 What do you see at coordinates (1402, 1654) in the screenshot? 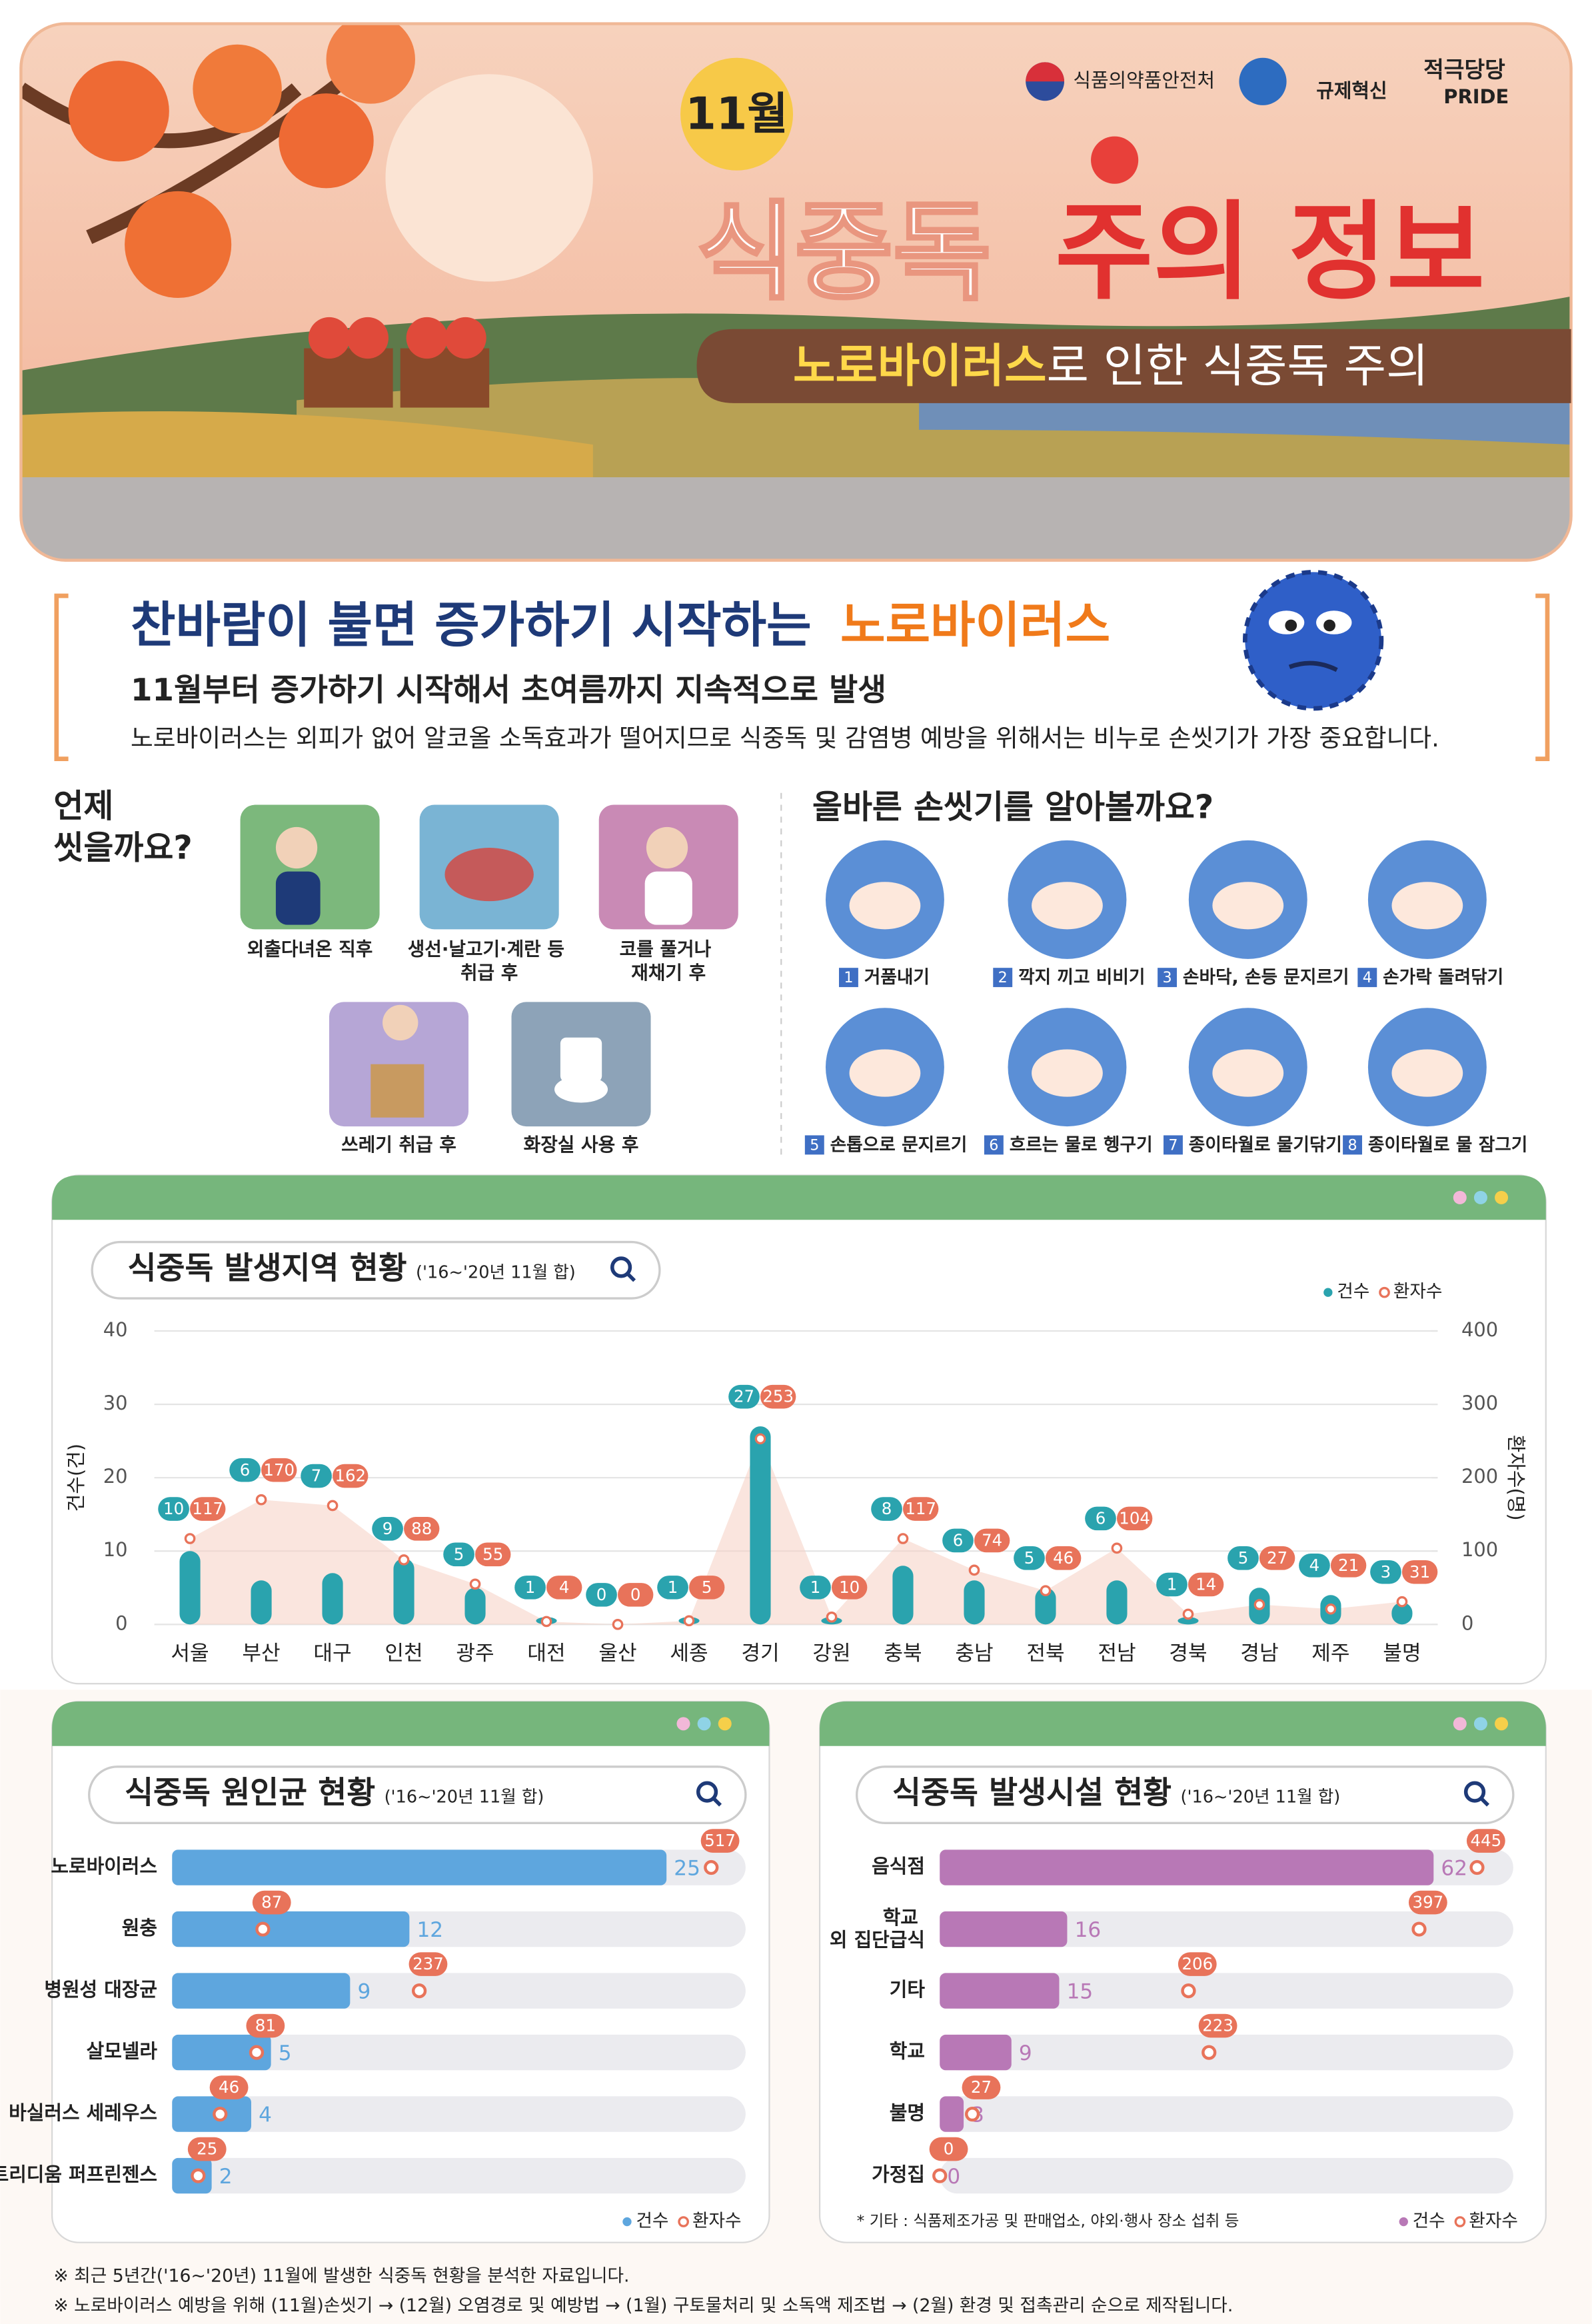
I see `x-tick-label: 불명` at bounding box center [1402, 1654].